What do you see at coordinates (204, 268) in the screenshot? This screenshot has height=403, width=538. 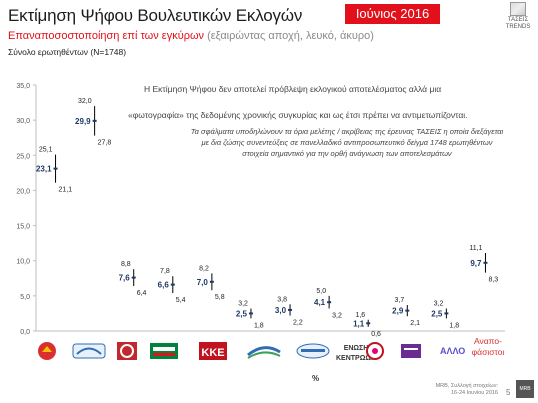 I see `upper-bound-label: 8,2` at bounding box center [204, 268].